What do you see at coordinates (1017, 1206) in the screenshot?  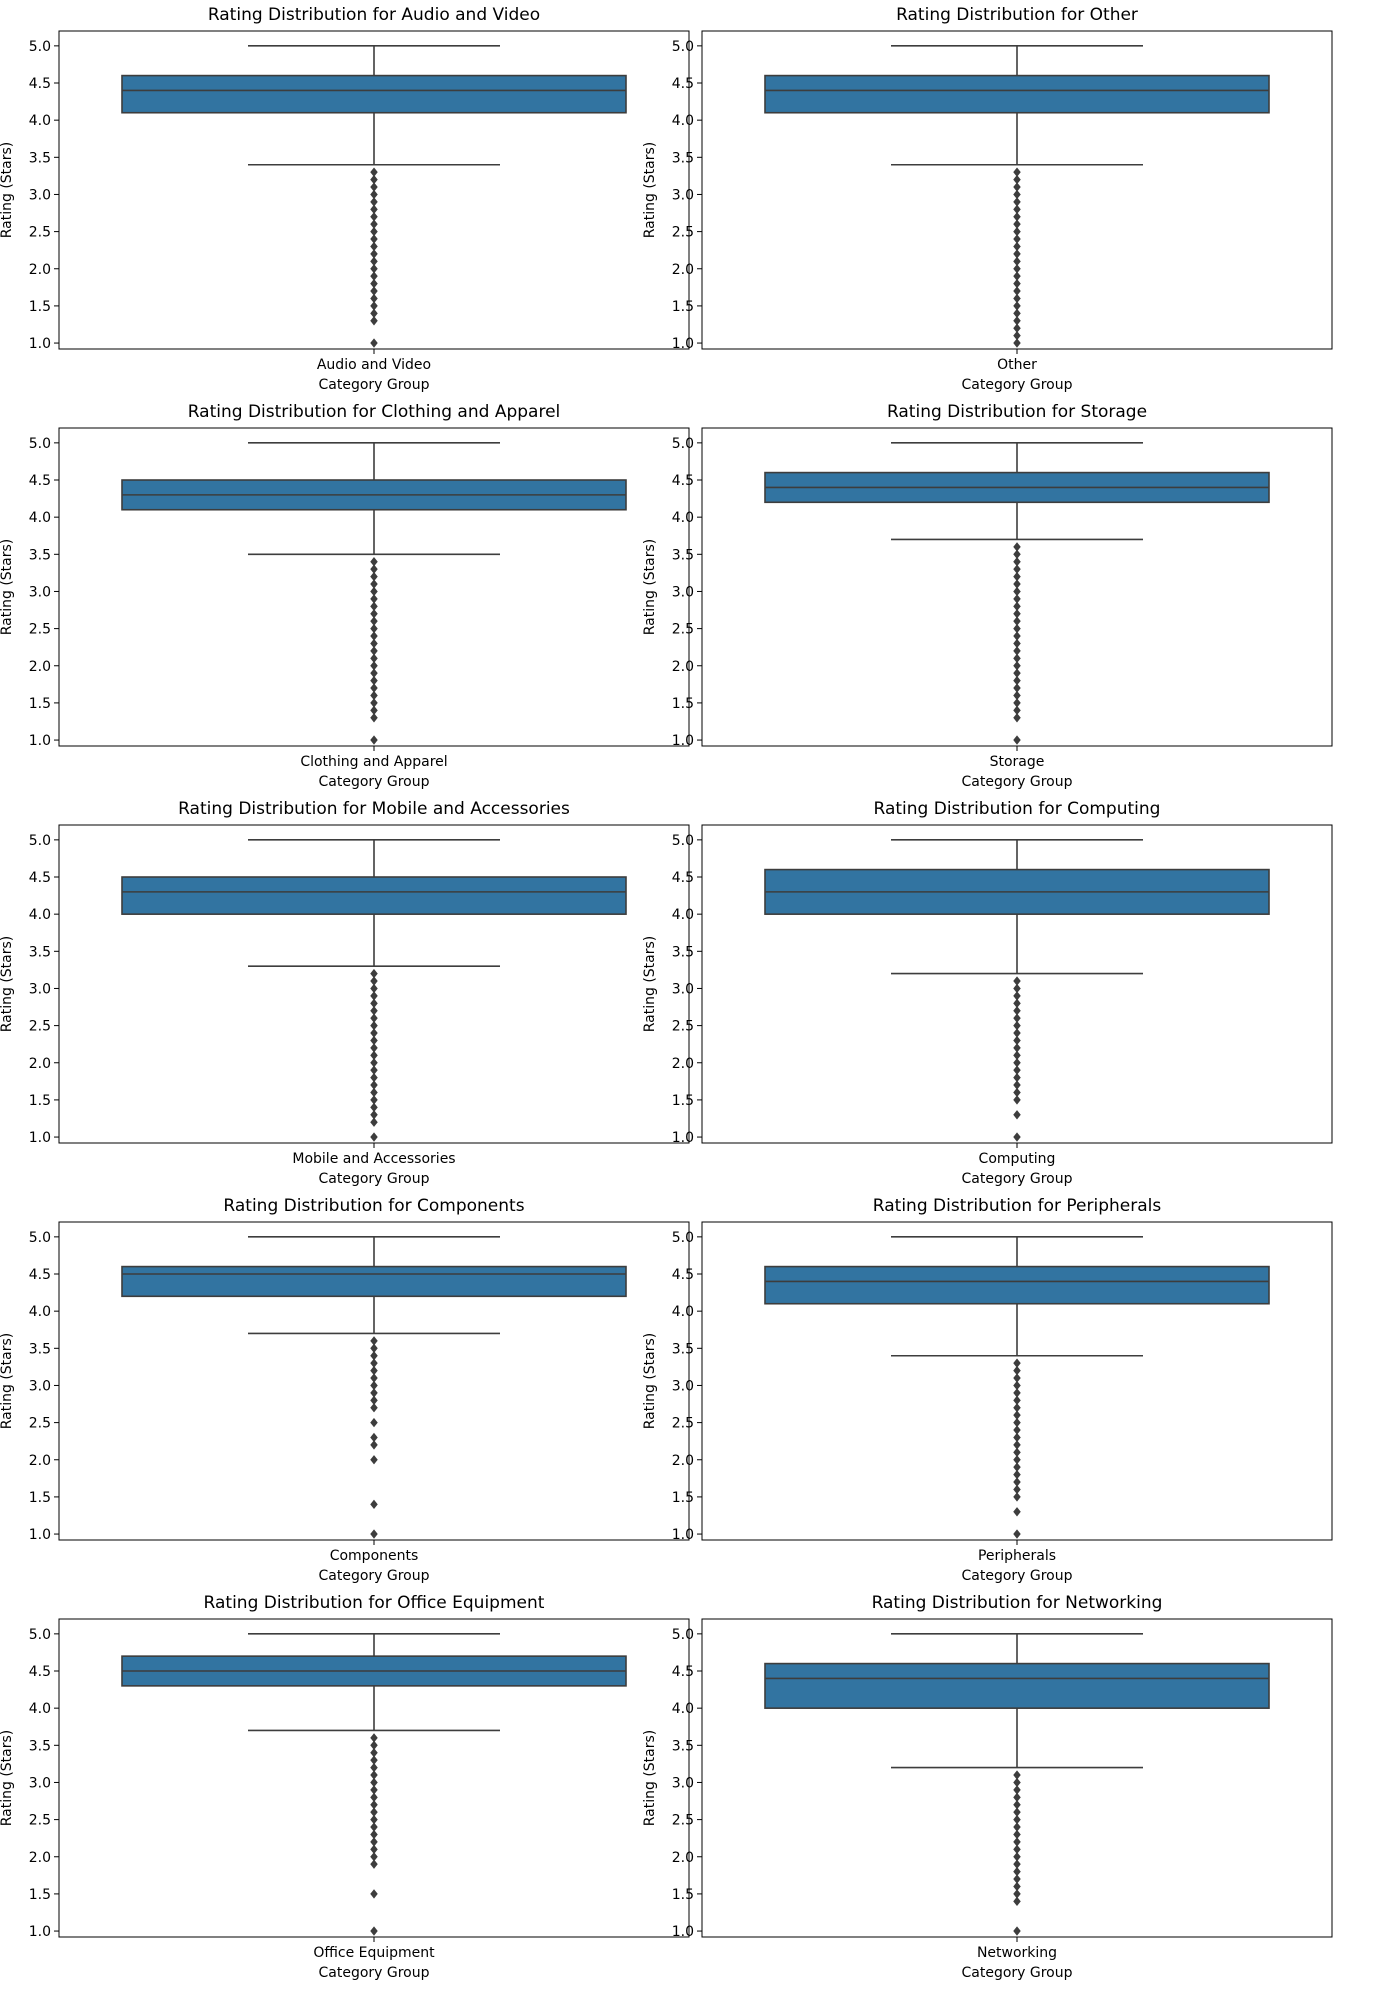 I see `panel-title: Rating Distribution for Peripherals` at bounding box center [1017, 1206].